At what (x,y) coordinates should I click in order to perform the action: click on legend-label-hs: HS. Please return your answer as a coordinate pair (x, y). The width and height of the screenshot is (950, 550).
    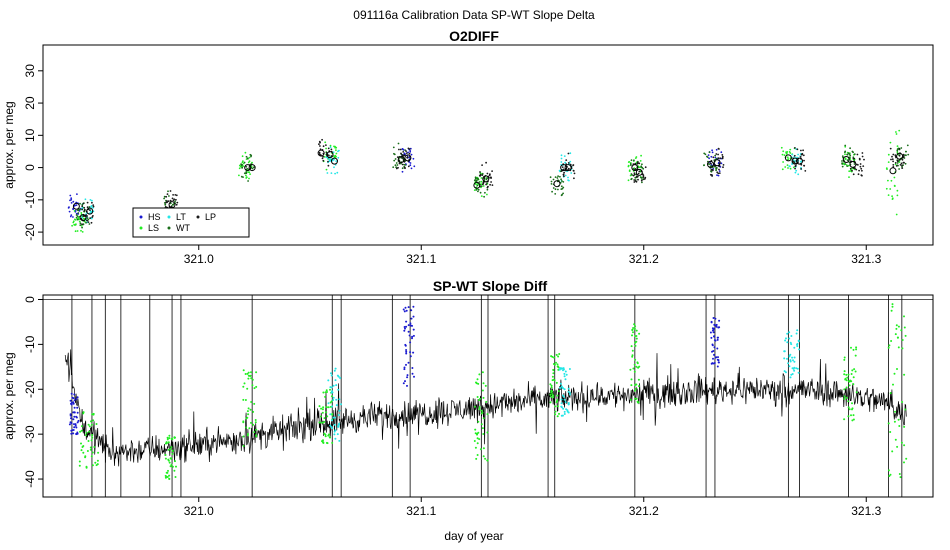
    Looking at the image, I should click on (154, 217).